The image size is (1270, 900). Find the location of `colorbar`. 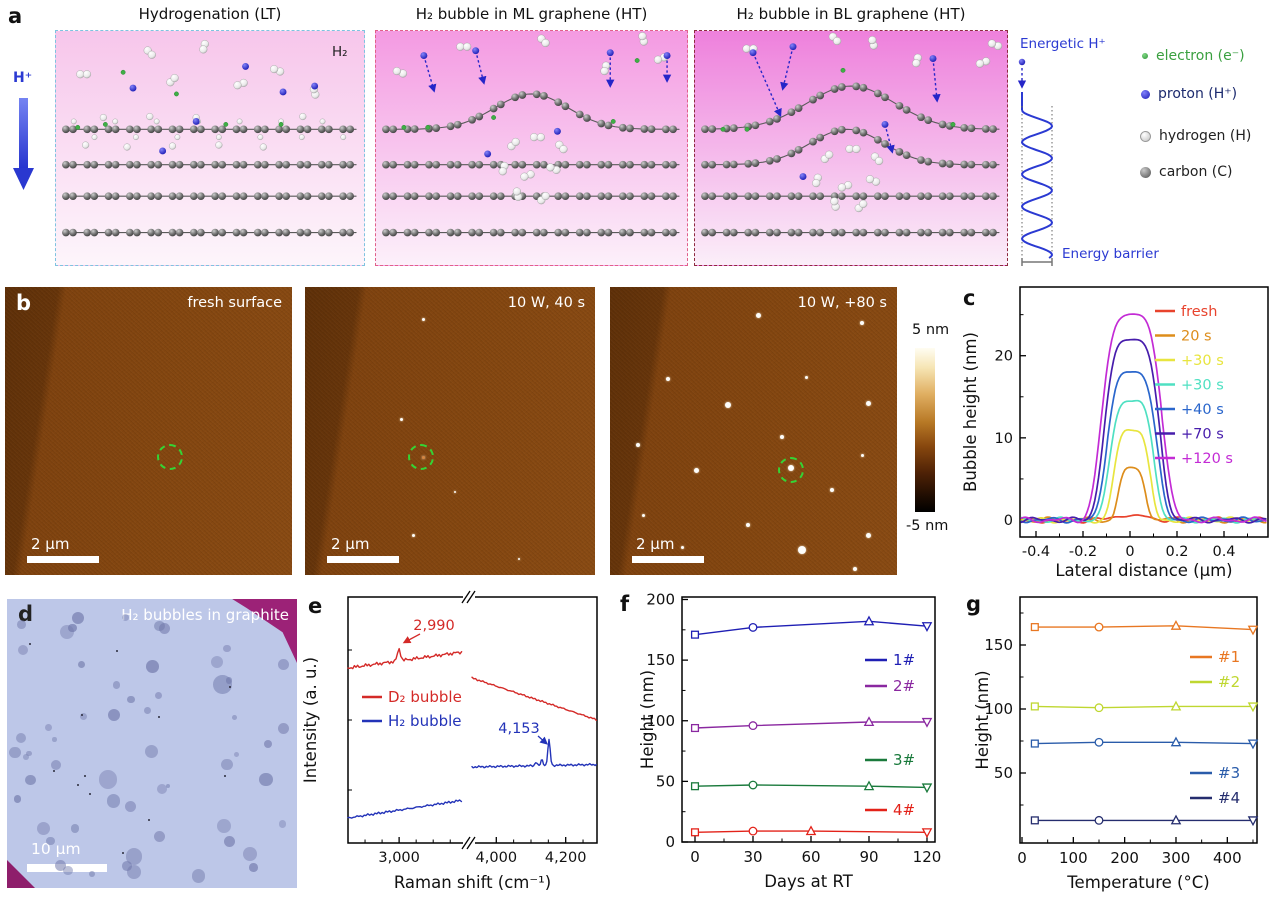

colorbar is located at coordinates (925, 430).